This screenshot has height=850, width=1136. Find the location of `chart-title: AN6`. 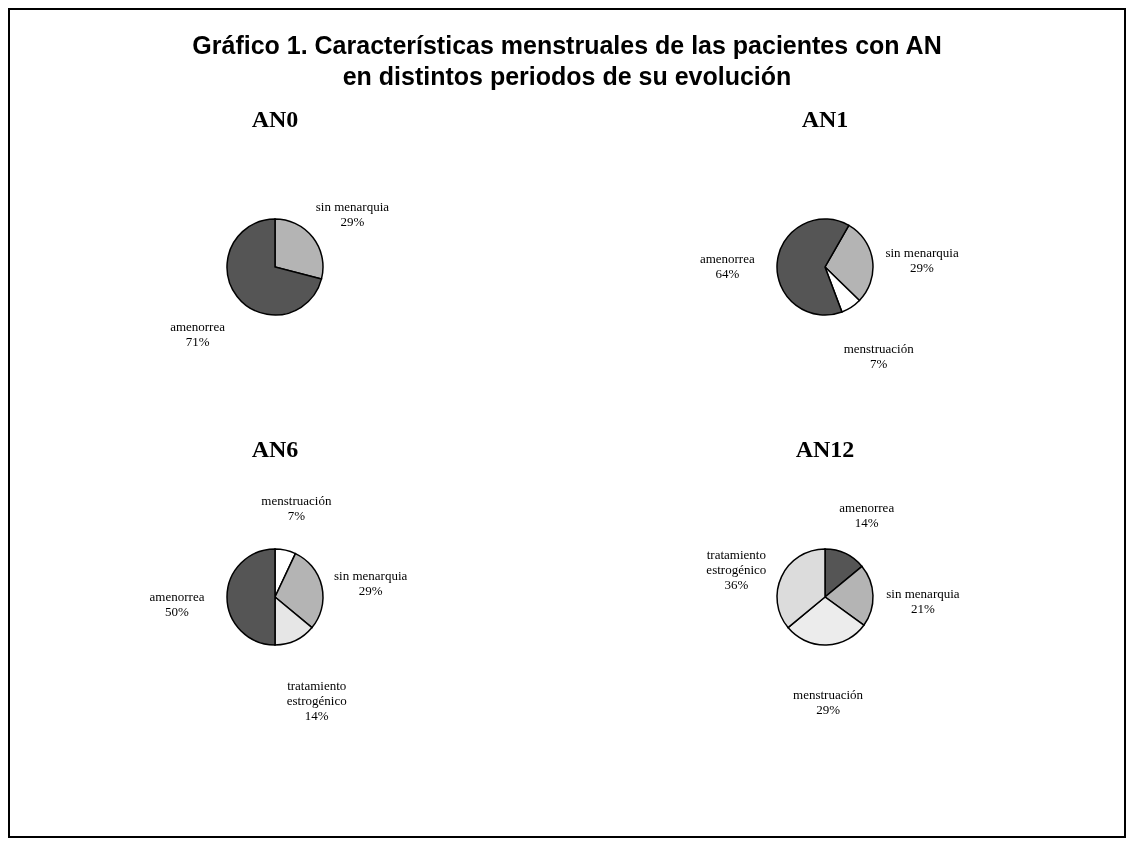

chart-title: AN6 is located at coordinates (275, 448).